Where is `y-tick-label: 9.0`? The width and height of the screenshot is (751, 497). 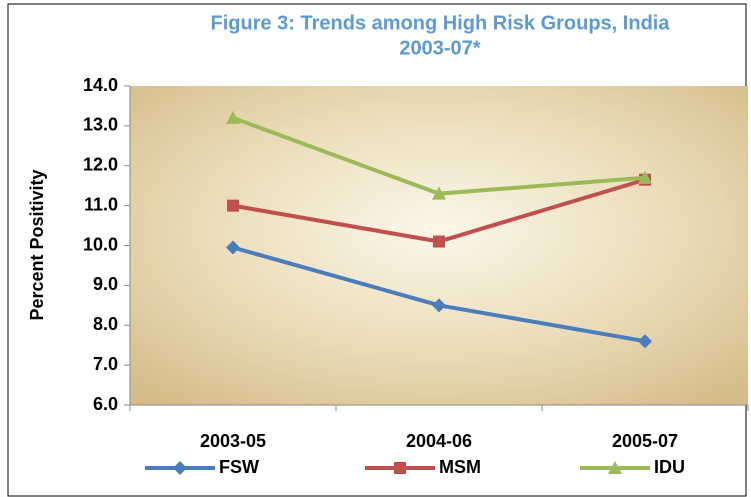
y-tick-label: 9.0 is located at coordinates (105, 284).